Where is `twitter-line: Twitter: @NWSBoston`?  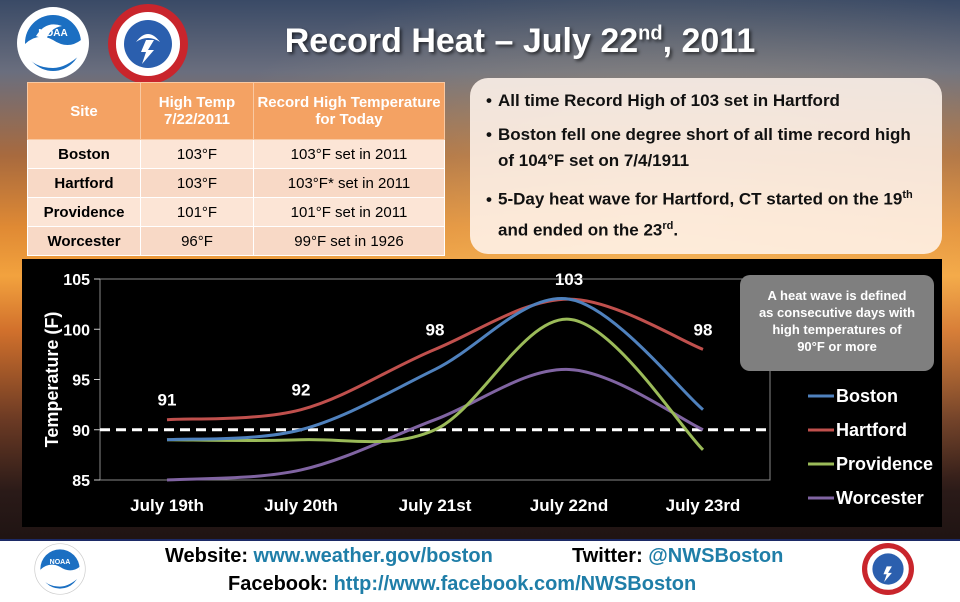 twitter-line: Twitter: @NWSBoston is located at coordinates (677, 556).